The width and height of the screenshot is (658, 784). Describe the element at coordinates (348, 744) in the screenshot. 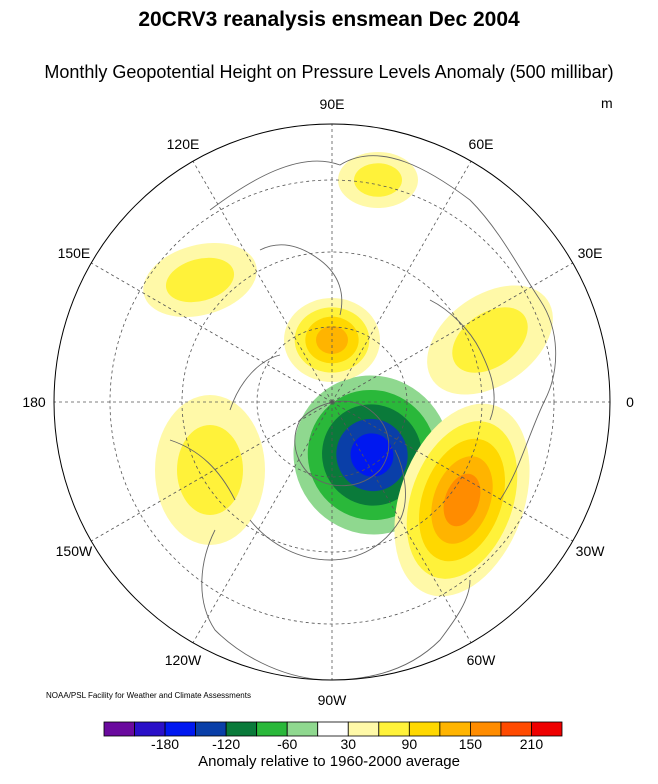

I see `colorbar-tick-label: 30` at that location.